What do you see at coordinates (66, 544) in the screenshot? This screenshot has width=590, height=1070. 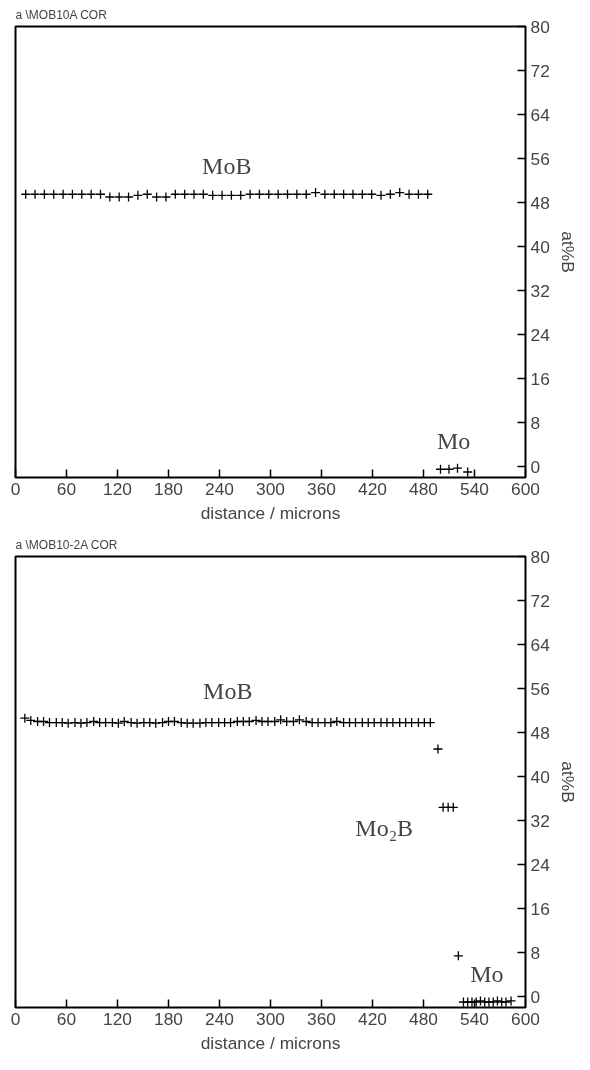 I see `chart-title: a \MOB10-2A COR` at bounding box center [66, 544].